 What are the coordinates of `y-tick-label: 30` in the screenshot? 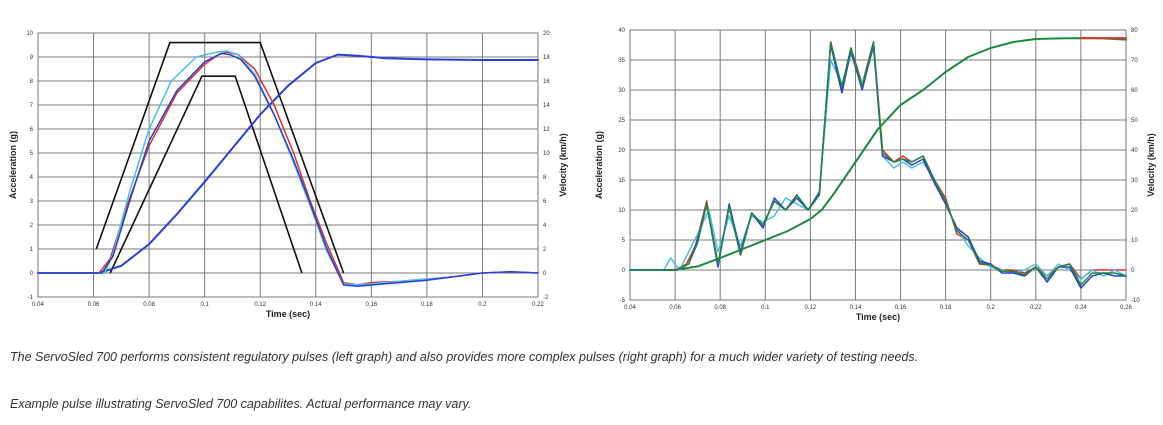 It's located at (621, 91).